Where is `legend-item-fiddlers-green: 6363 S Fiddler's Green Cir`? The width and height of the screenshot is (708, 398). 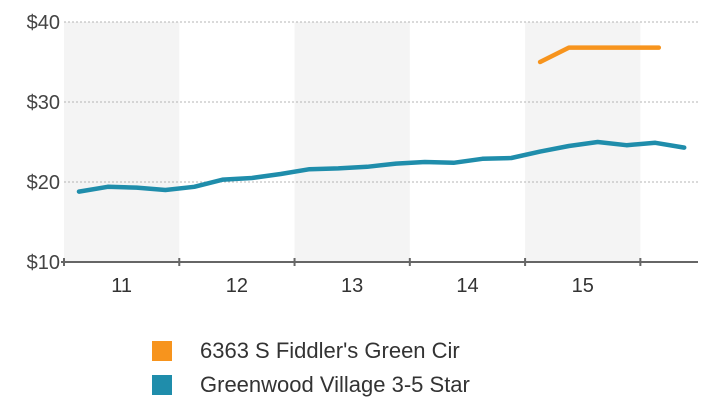
legend-item-fiddlers-green: 6363 S Fiddler's Green Cir is located at coordinates (311, 351).